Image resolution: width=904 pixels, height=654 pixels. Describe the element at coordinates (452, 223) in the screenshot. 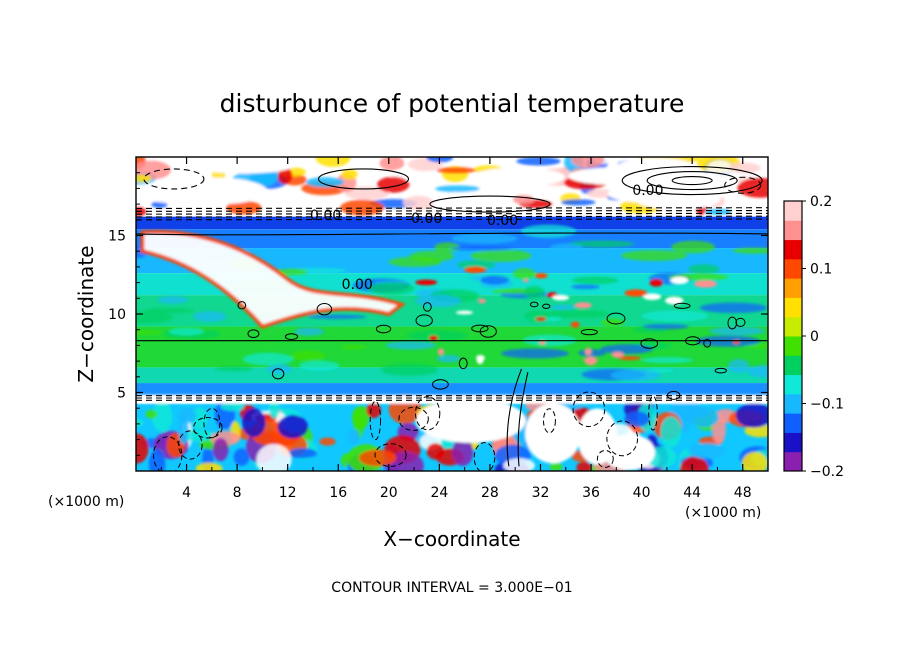

I see `field-band` at that location.